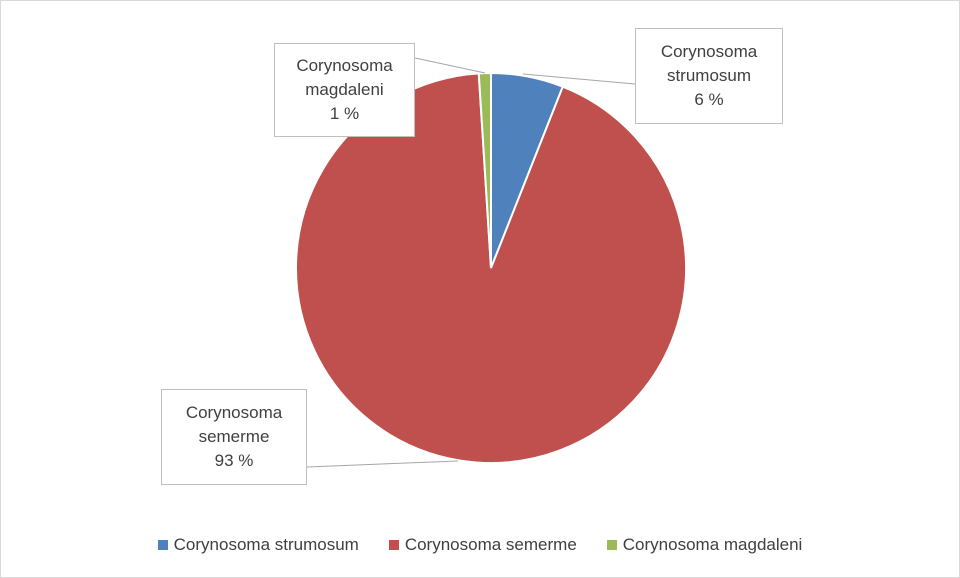  What do you see at coordinates (234, 424) in the screenshot?
I see `label-name: Corynosoma semerme` at bounding box center [234, 424].